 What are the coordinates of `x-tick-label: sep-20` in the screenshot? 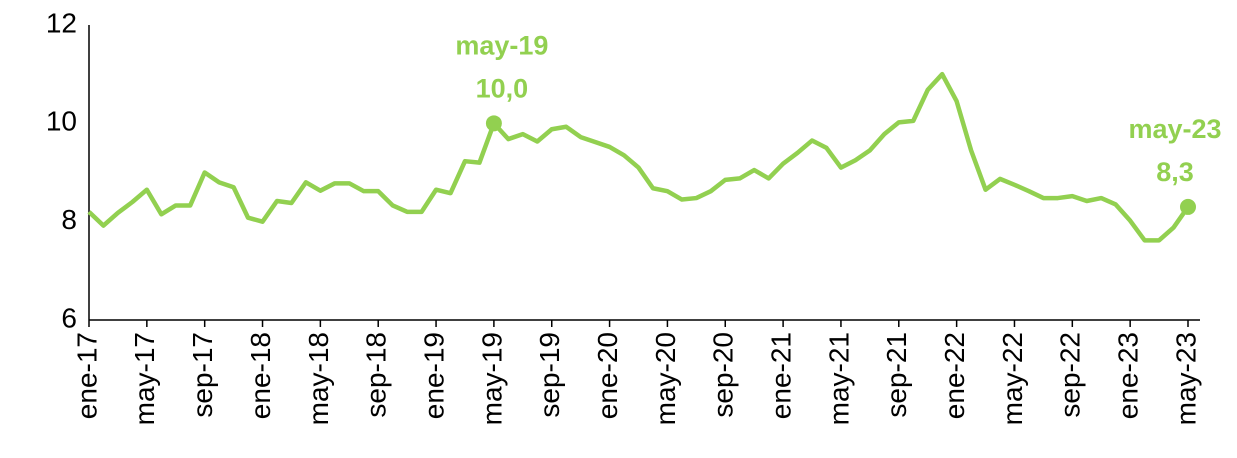 It's located at (723, 375).